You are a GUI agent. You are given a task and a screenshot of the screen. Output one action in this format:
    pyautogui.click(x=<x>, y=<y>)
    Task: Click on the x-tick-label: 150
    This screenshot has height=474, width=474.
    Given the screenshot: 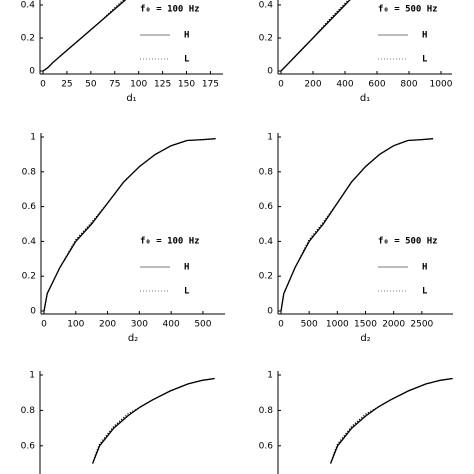 What is the action you would take?
    pyautogui.click(x=186, y=85)
    